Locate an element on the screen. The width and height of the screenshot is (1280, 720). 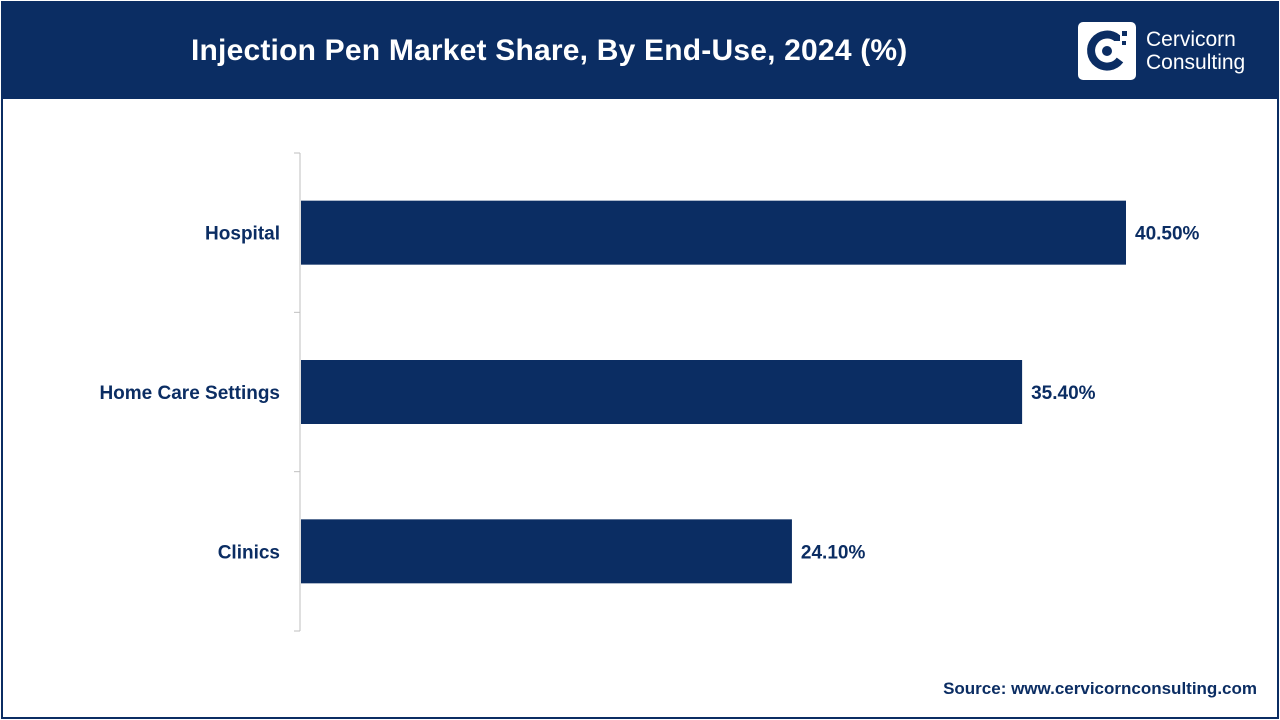
data-label: 35.40% is located at coordinates (1063, 393).